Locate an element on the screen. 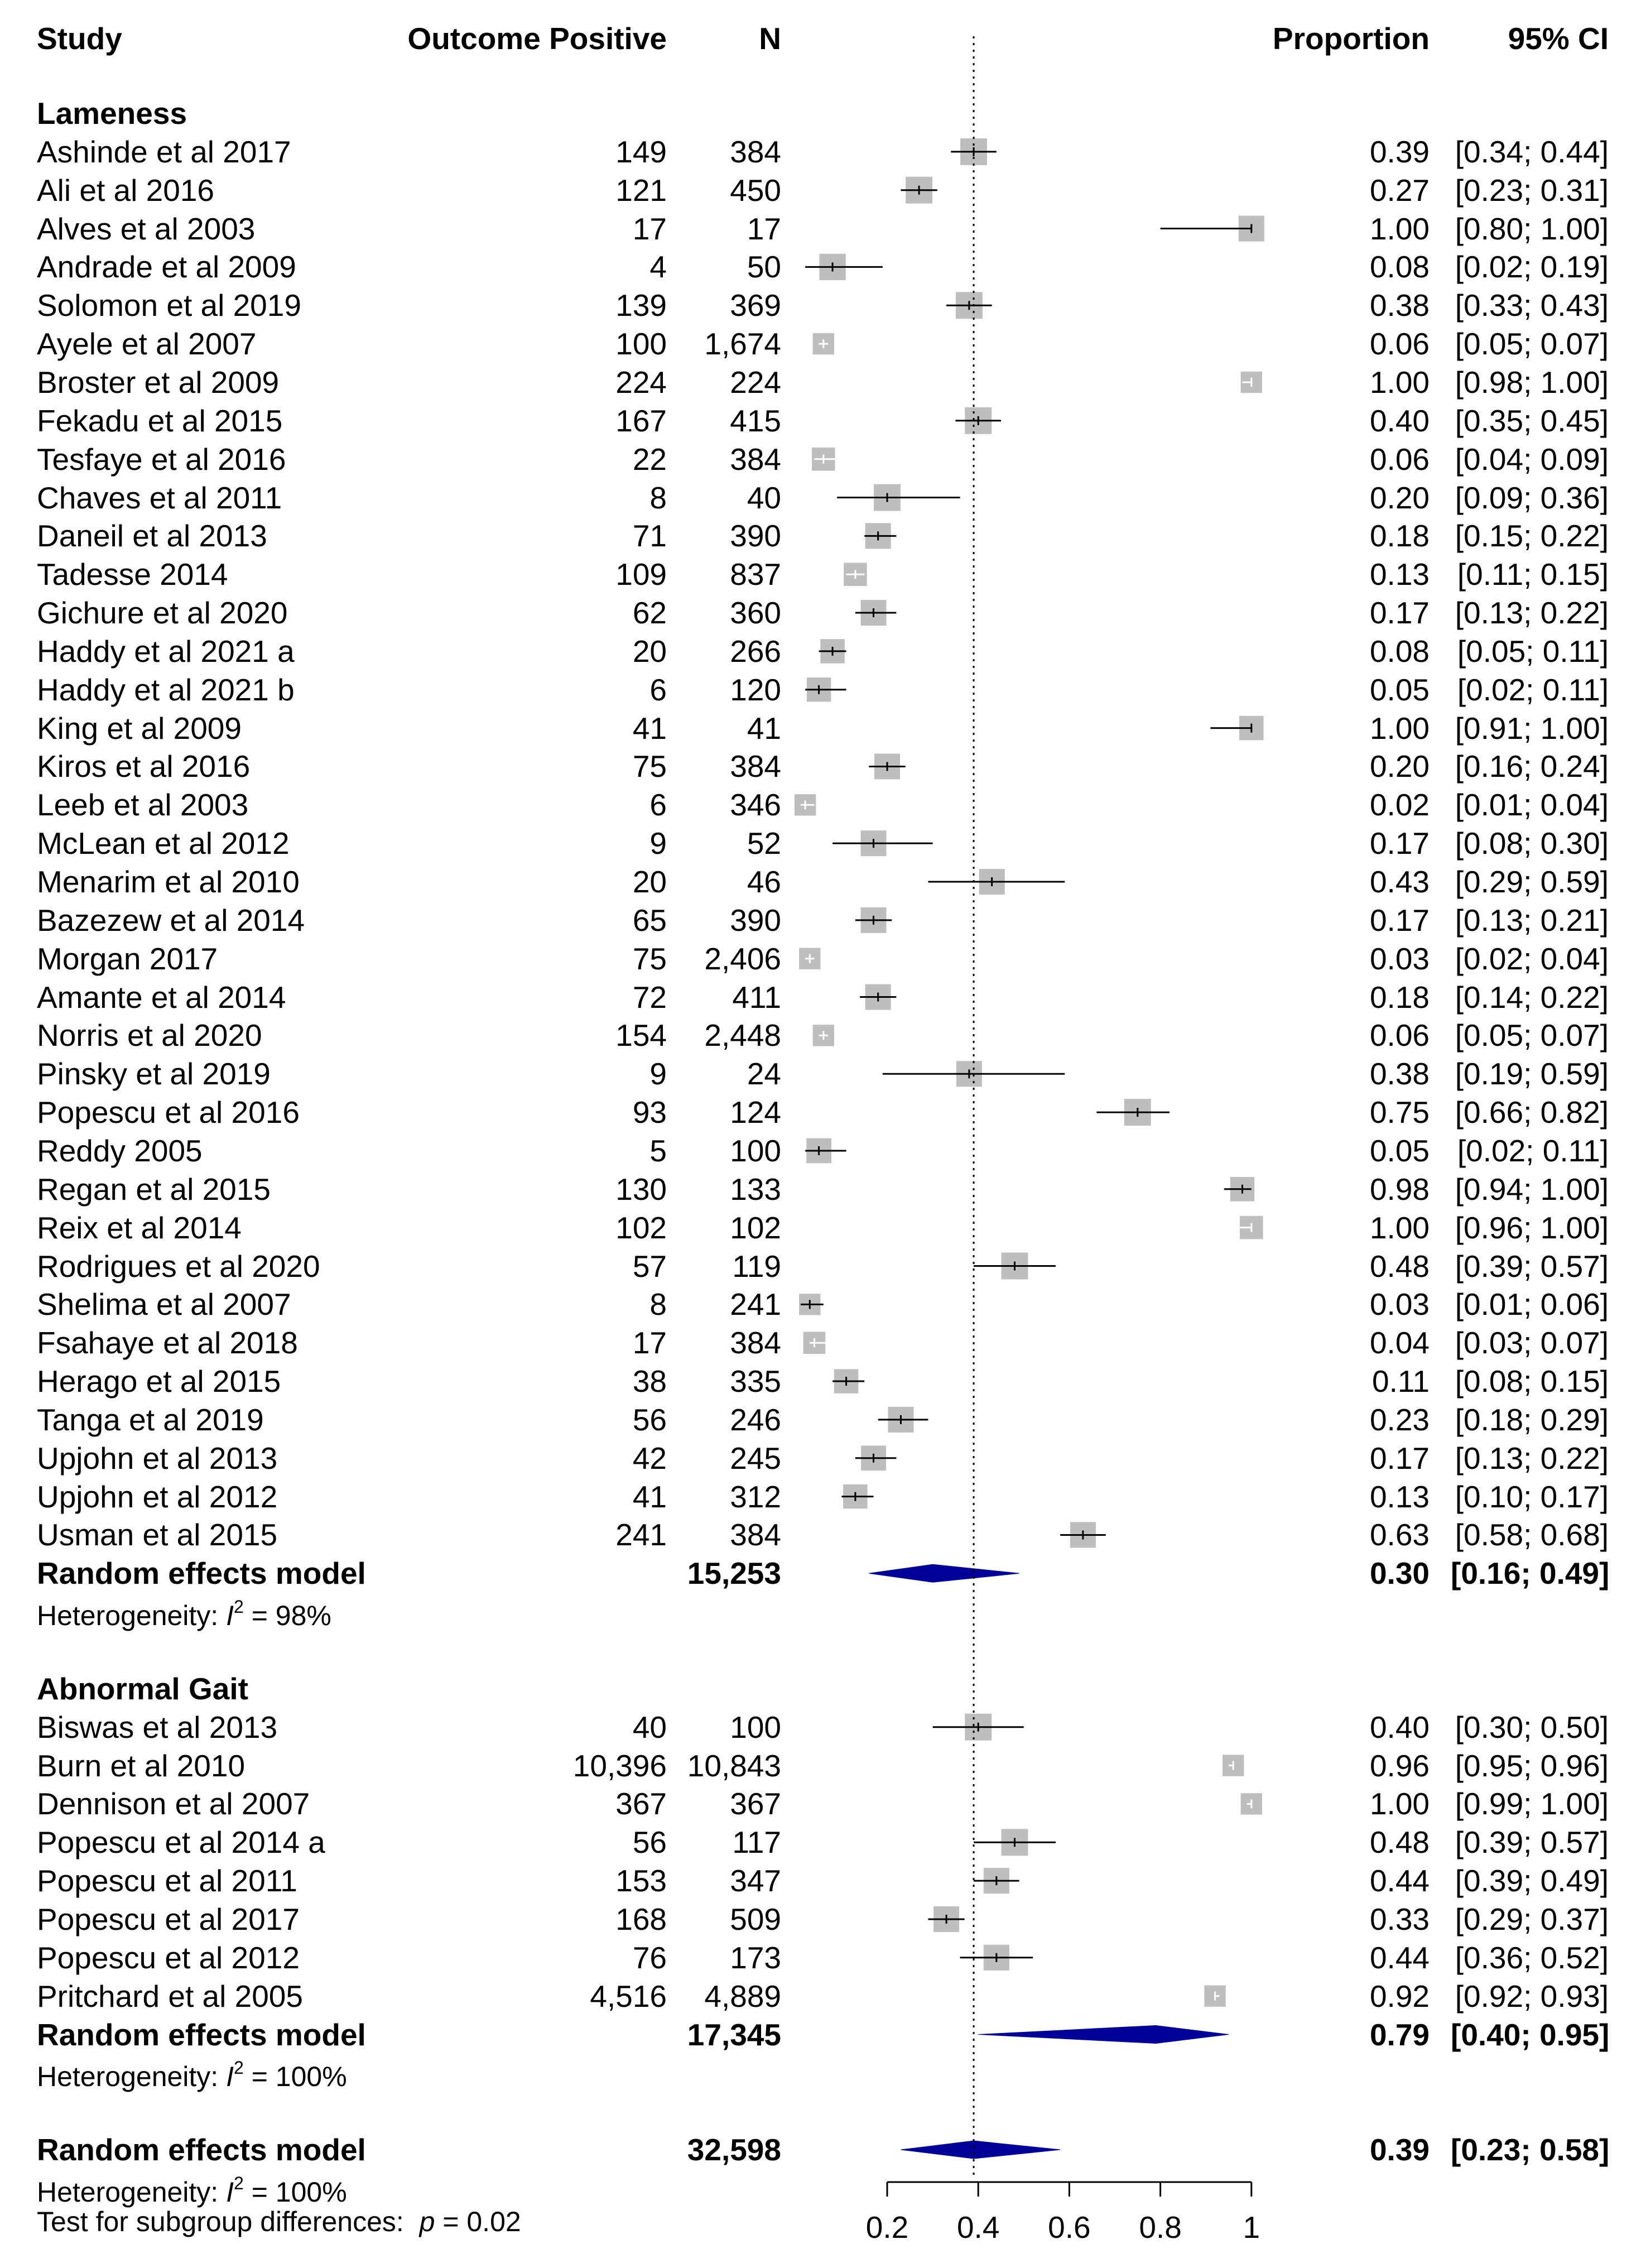 The width and height of the screenshot is (1641, 2268). study-name: Popescu et al 2016 is located at coordinates (168, 1112).